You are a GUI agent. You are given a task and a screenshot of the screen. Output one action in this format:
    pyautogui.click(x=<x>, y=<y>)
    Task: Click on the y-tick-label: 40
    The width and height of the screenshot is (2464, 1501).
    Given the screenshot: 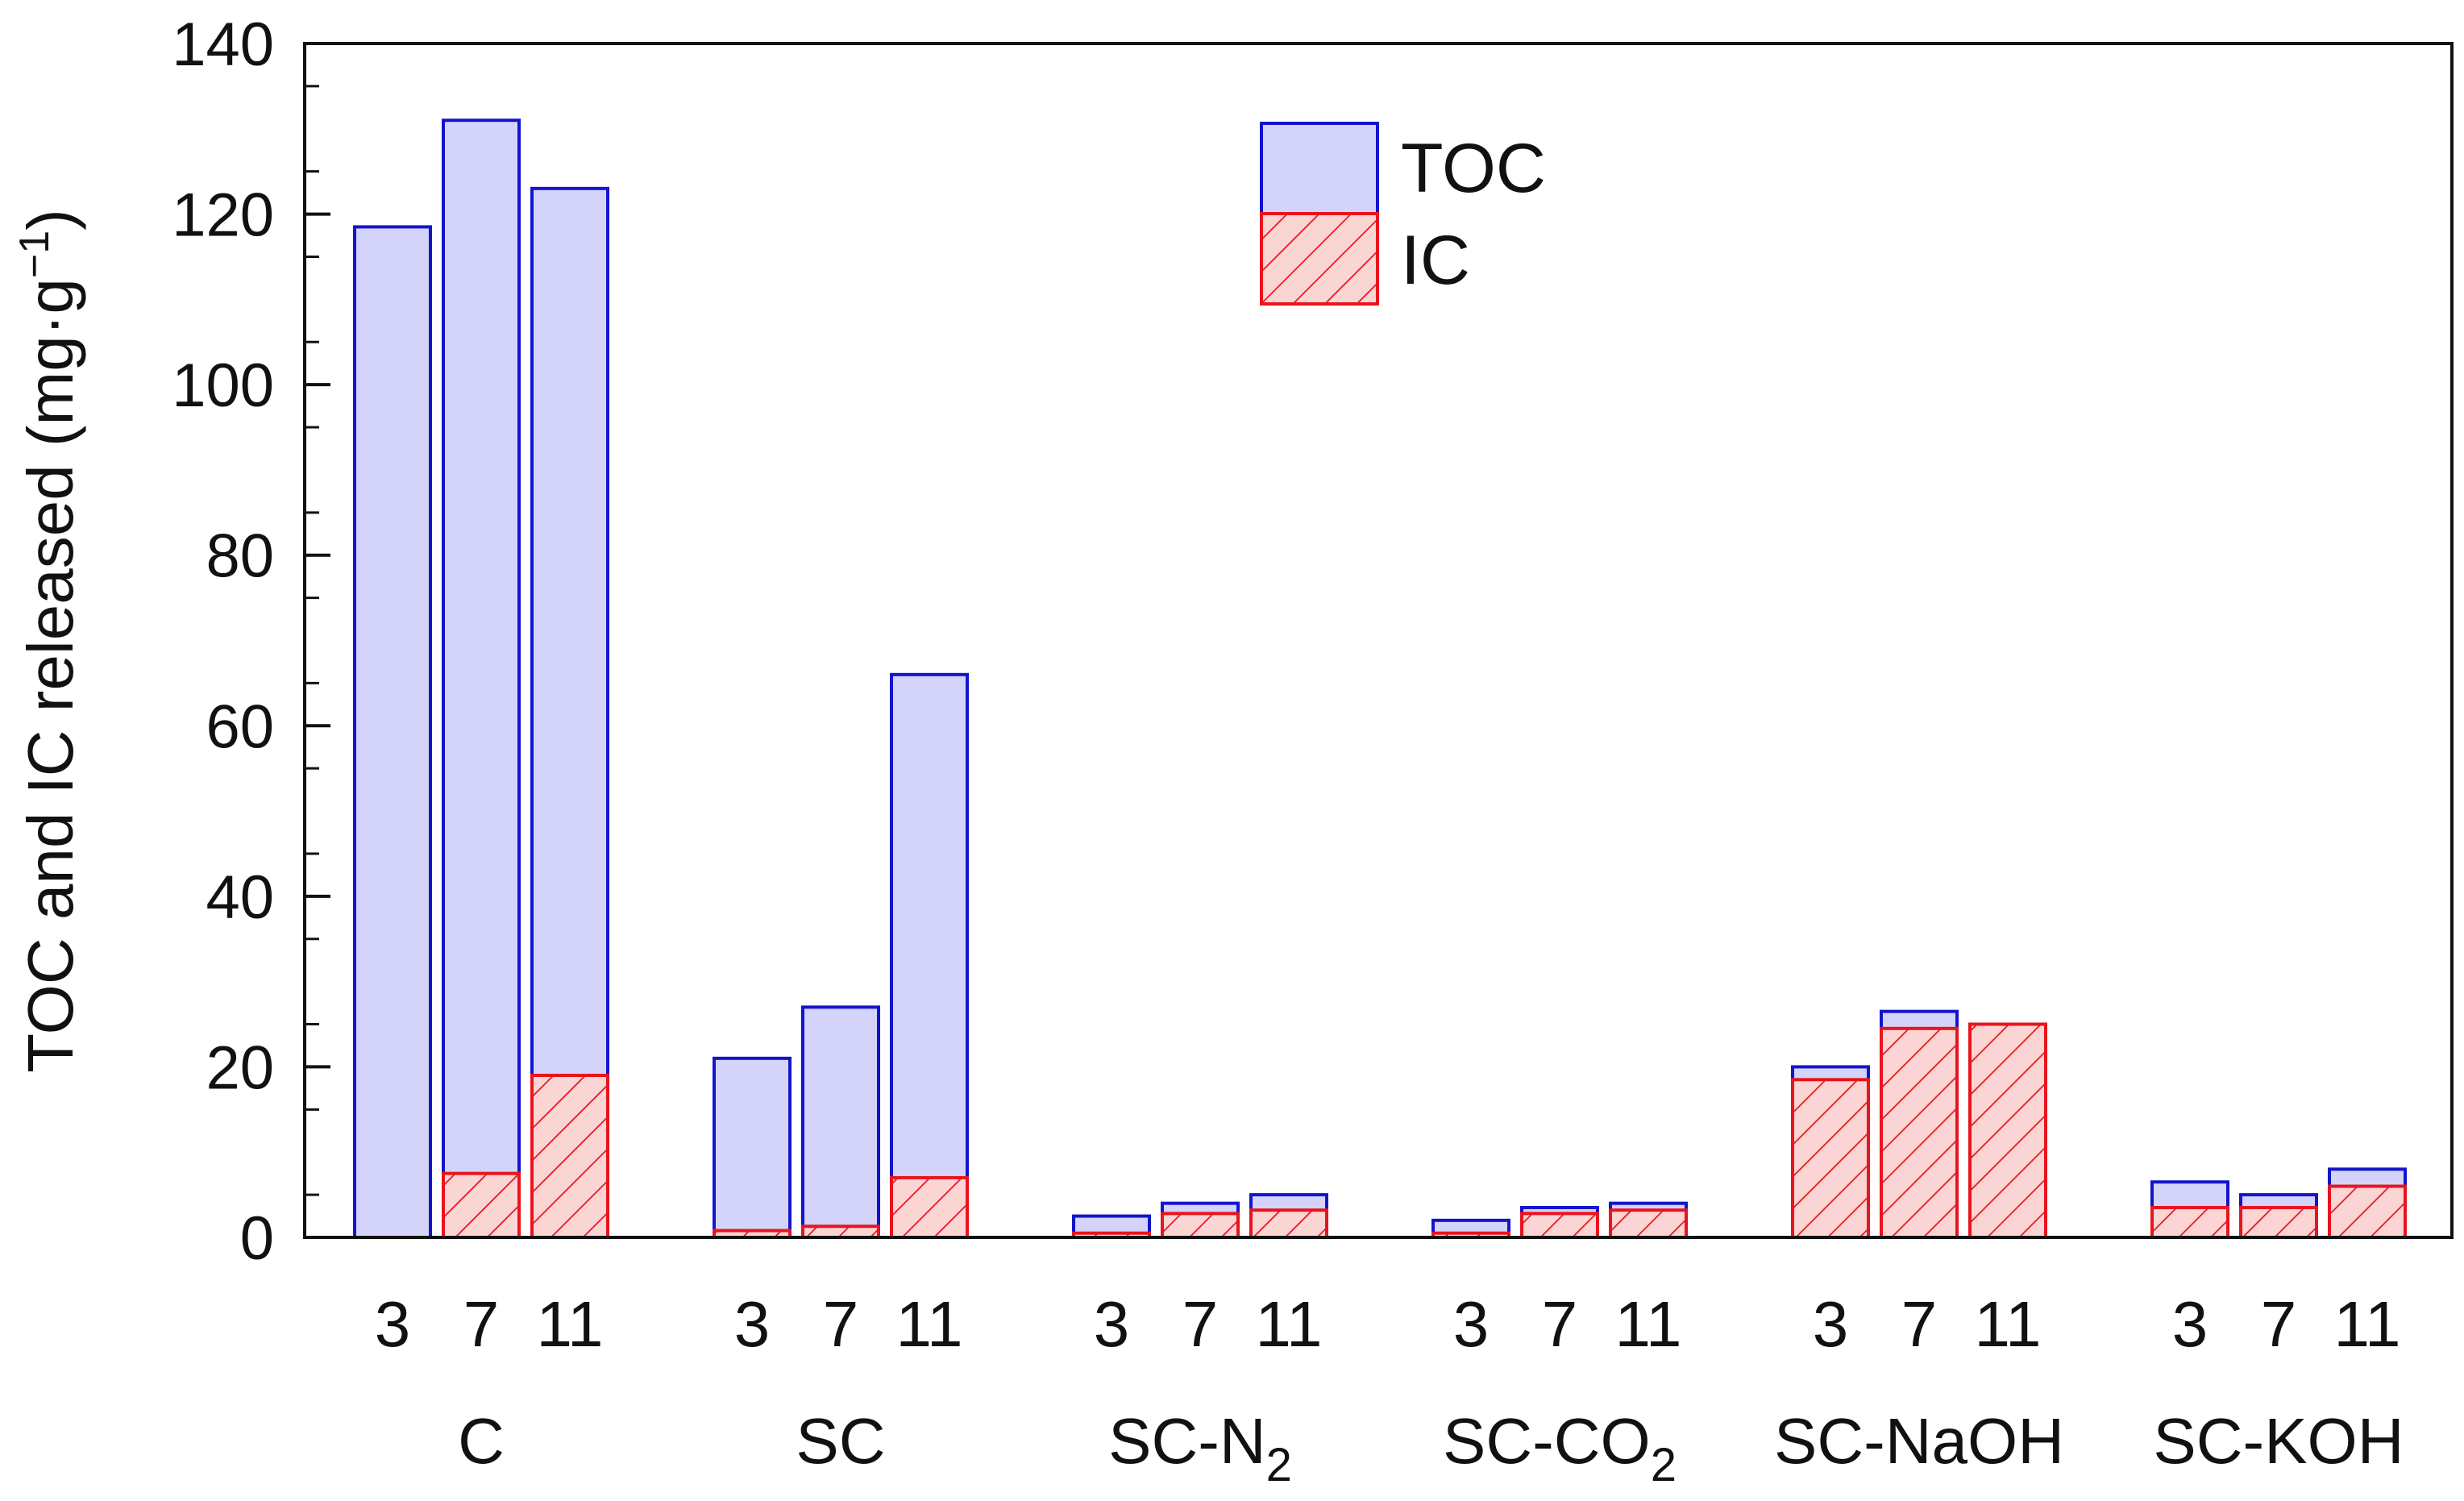 What is the action you would take?
    pyautogui.click(x=240, y=897)
    